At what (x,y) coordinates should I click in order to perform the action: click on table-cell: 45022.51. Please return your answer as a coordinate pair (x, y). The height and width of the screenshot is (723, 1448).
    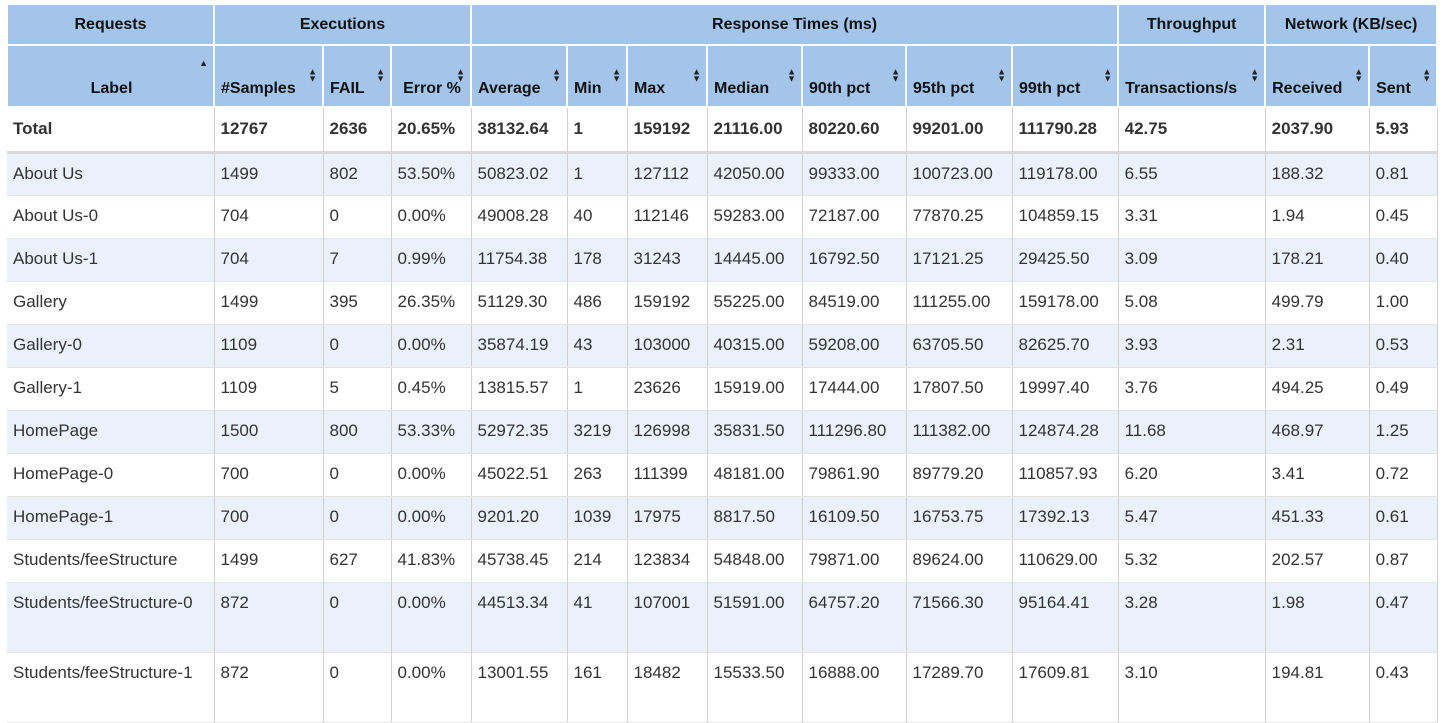
    Looking at the image, I should click on (519, 475).